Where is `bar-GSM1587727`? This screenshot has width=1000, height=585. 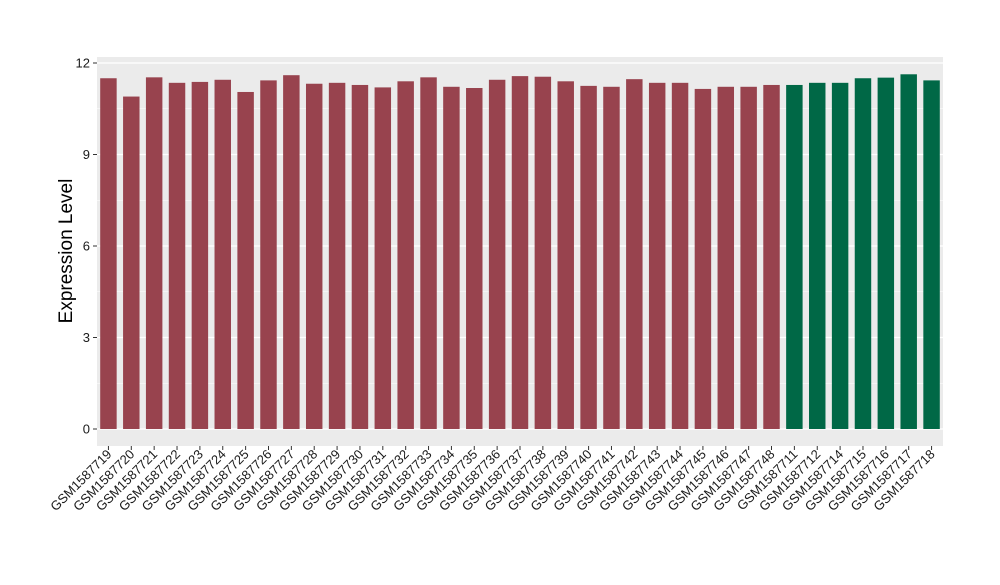 bar-GSM1587727 is located at coordinates (291, 252).